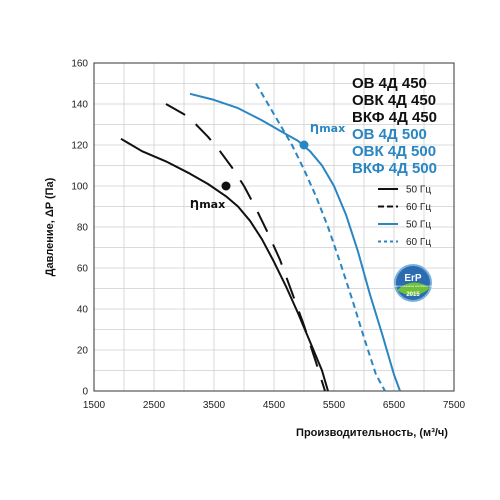 The width and height of the screenshot is (500, 500). What do you see at coordinates (413, 289) in the screenshot?
I see `erp-badge-leaf` at bounding box center [413, 289].